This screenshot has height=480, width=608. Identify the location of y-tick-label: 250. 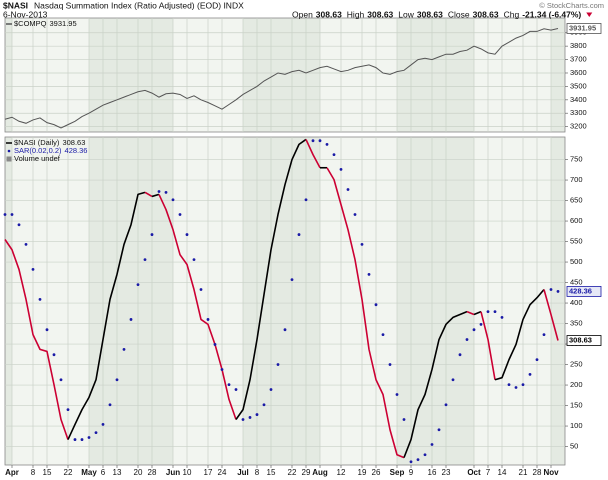
(576, 364).